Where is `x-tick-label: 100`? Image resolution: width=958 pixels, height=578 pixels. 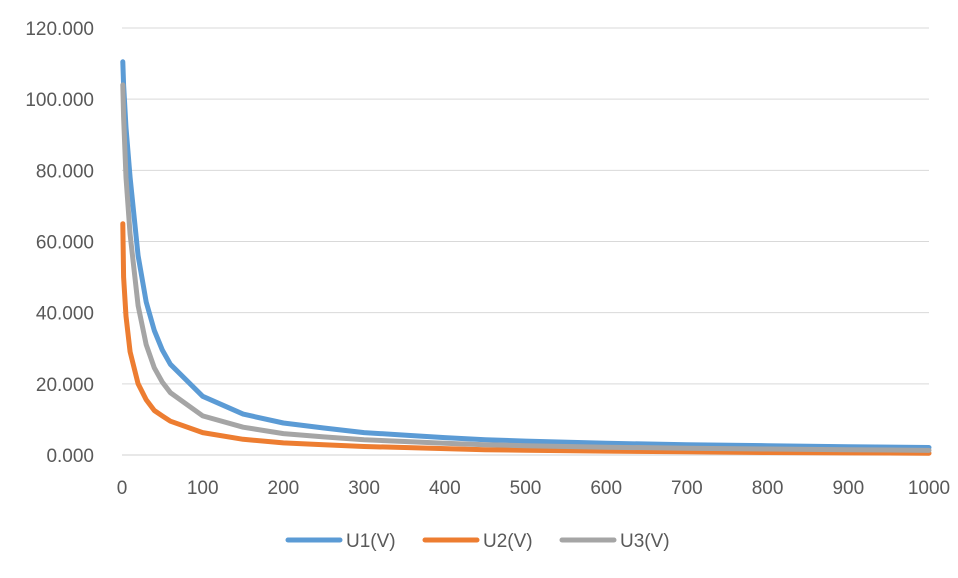
x-tick-label: 100 is located at coordinates (203, 488).